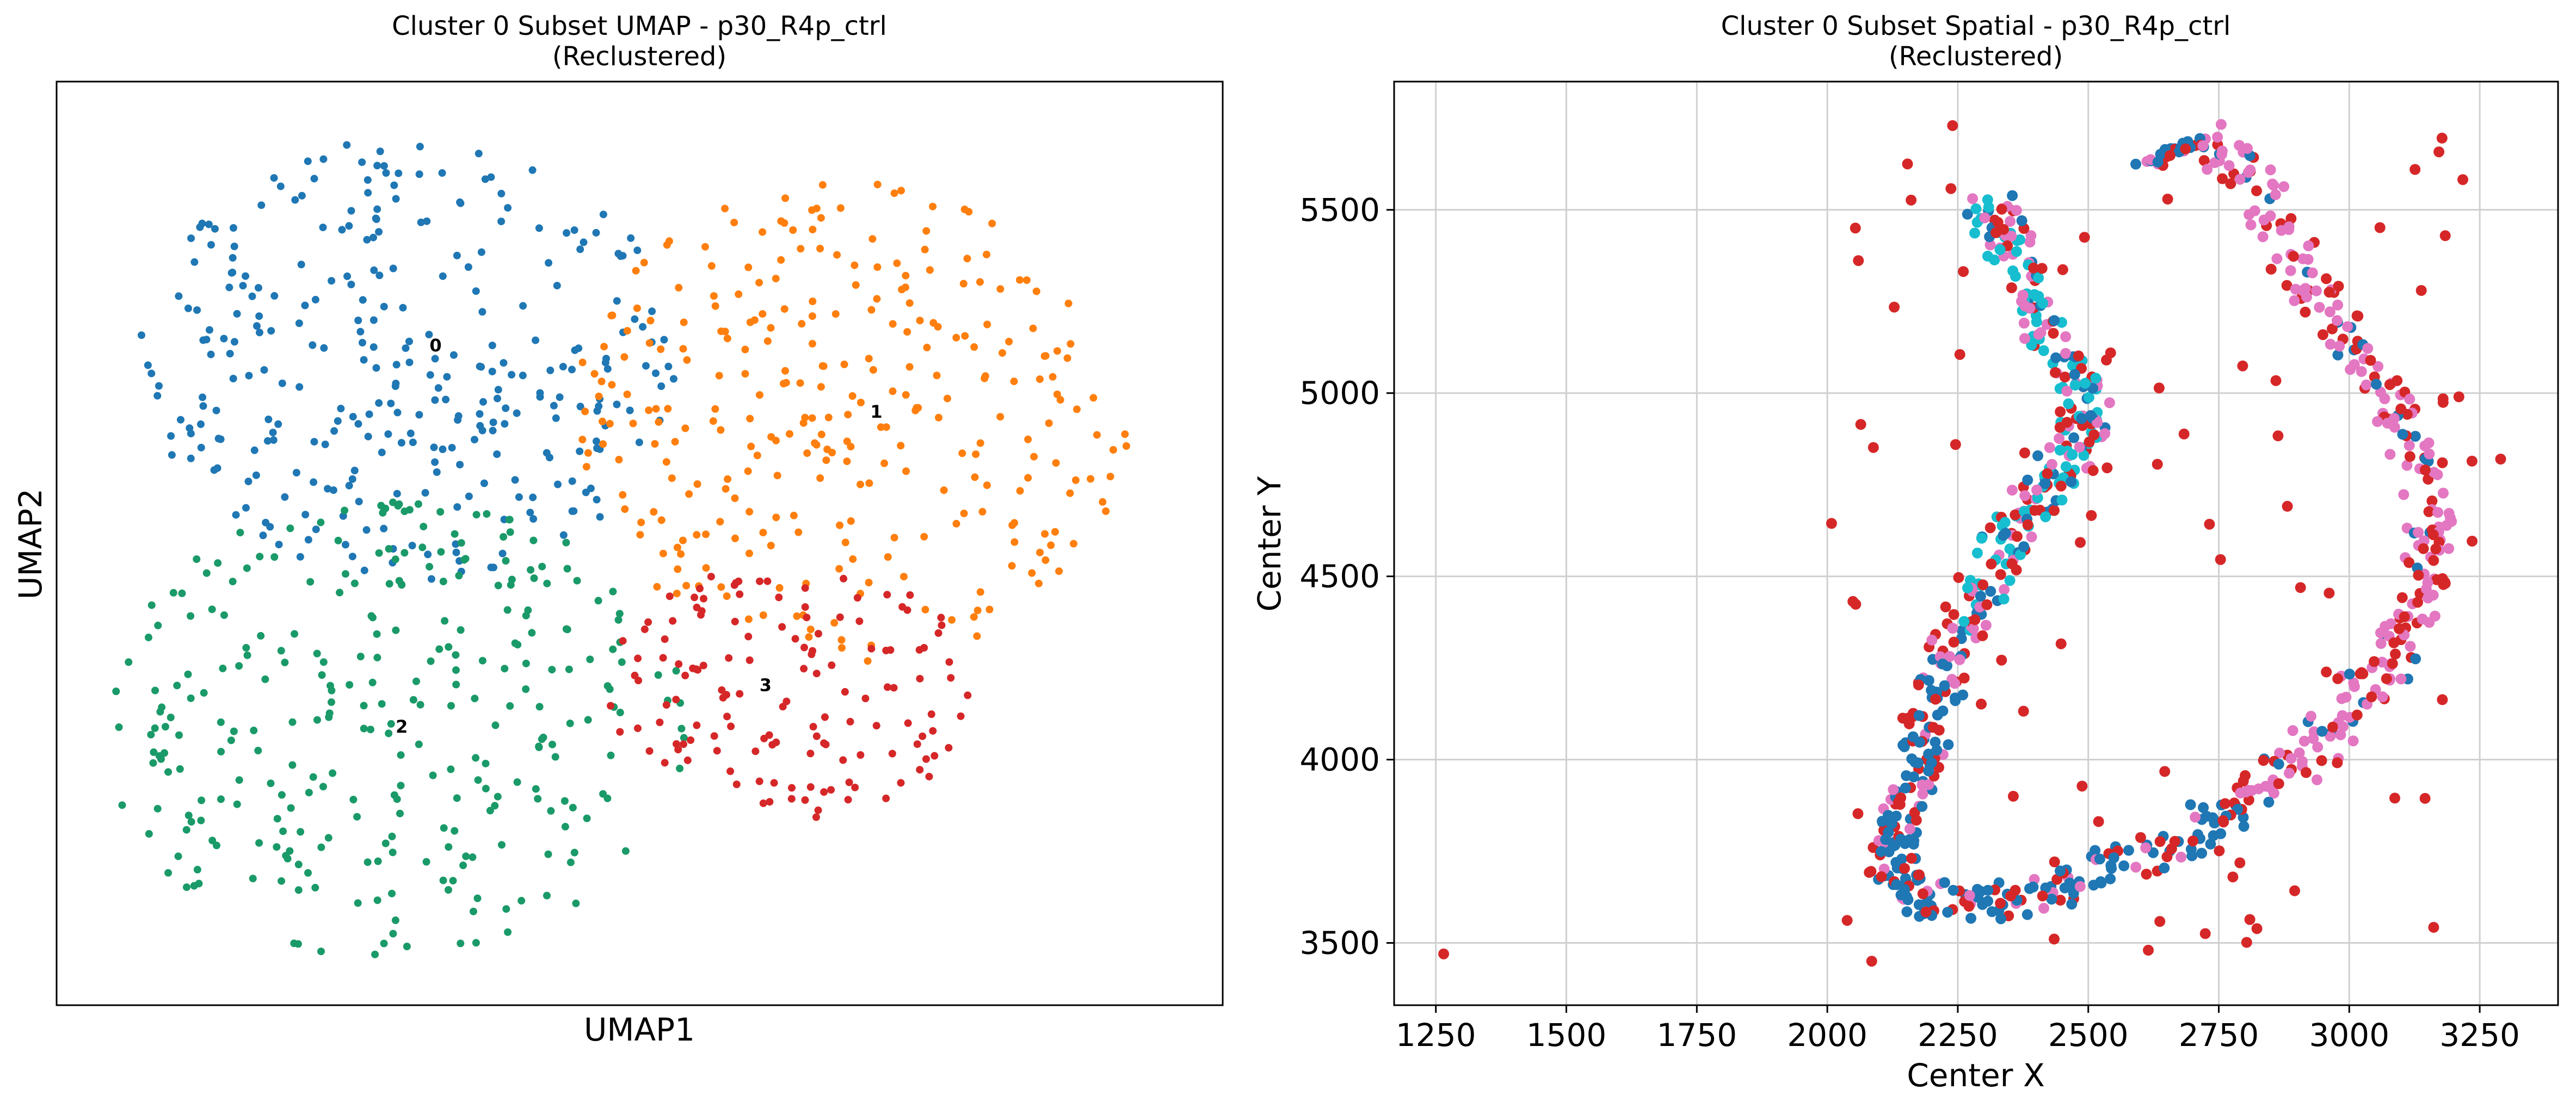 The width and height of the screenshot is (2576, 1108). Describe the element at coordinates (1976, 56) in the screenshot. I see `spatial-title-line2: (Reclustered)` at that location.